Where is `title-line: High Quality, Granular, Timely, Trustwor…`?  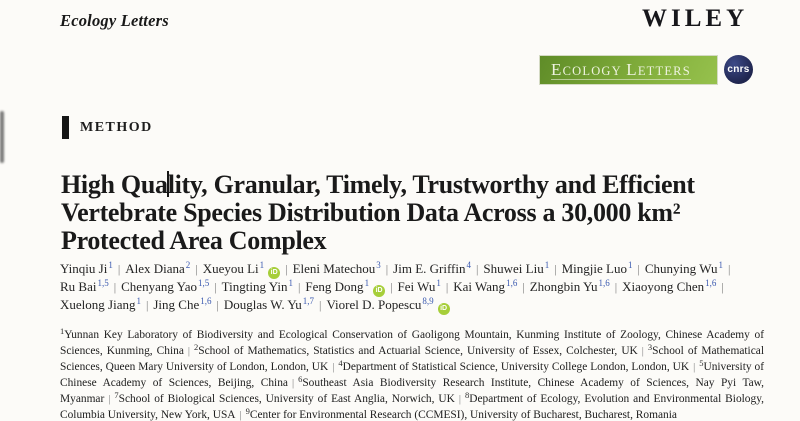 title-line: High Quality, Granular, Timely, Trustwor… is located at coordinates (378, 184).